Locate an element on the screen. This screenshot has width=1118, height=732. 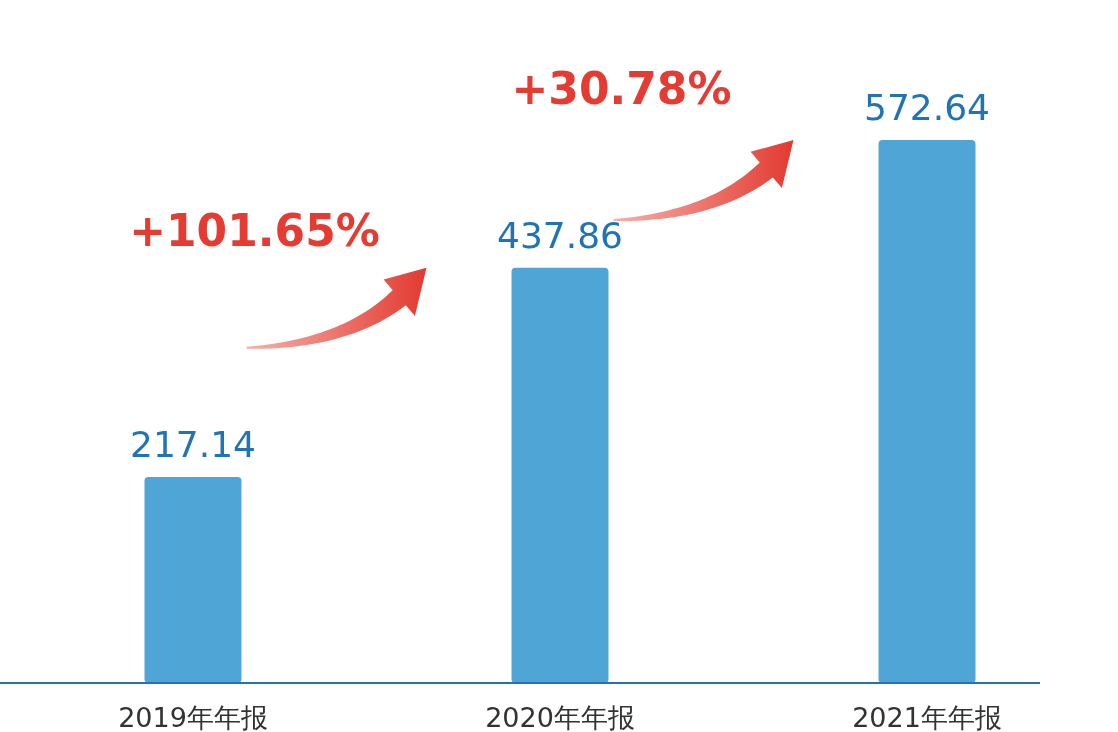
x-tick-label: 2021年年报 is located at coordinates (927, 717).